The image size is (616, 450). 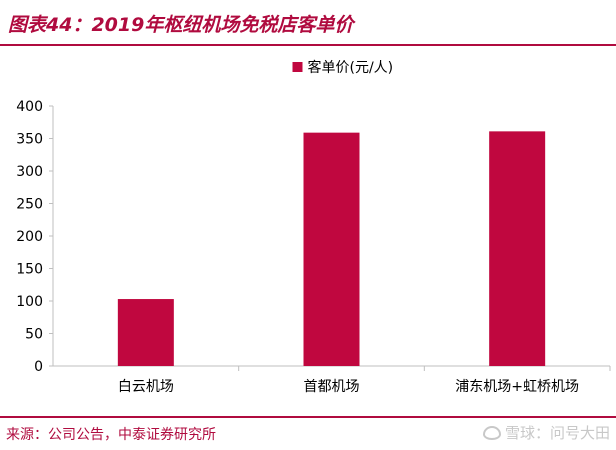 What do you see at coordinates (491, 432) in the screenshot?
I see `snowball-icon` at bounding box center [491, 432].